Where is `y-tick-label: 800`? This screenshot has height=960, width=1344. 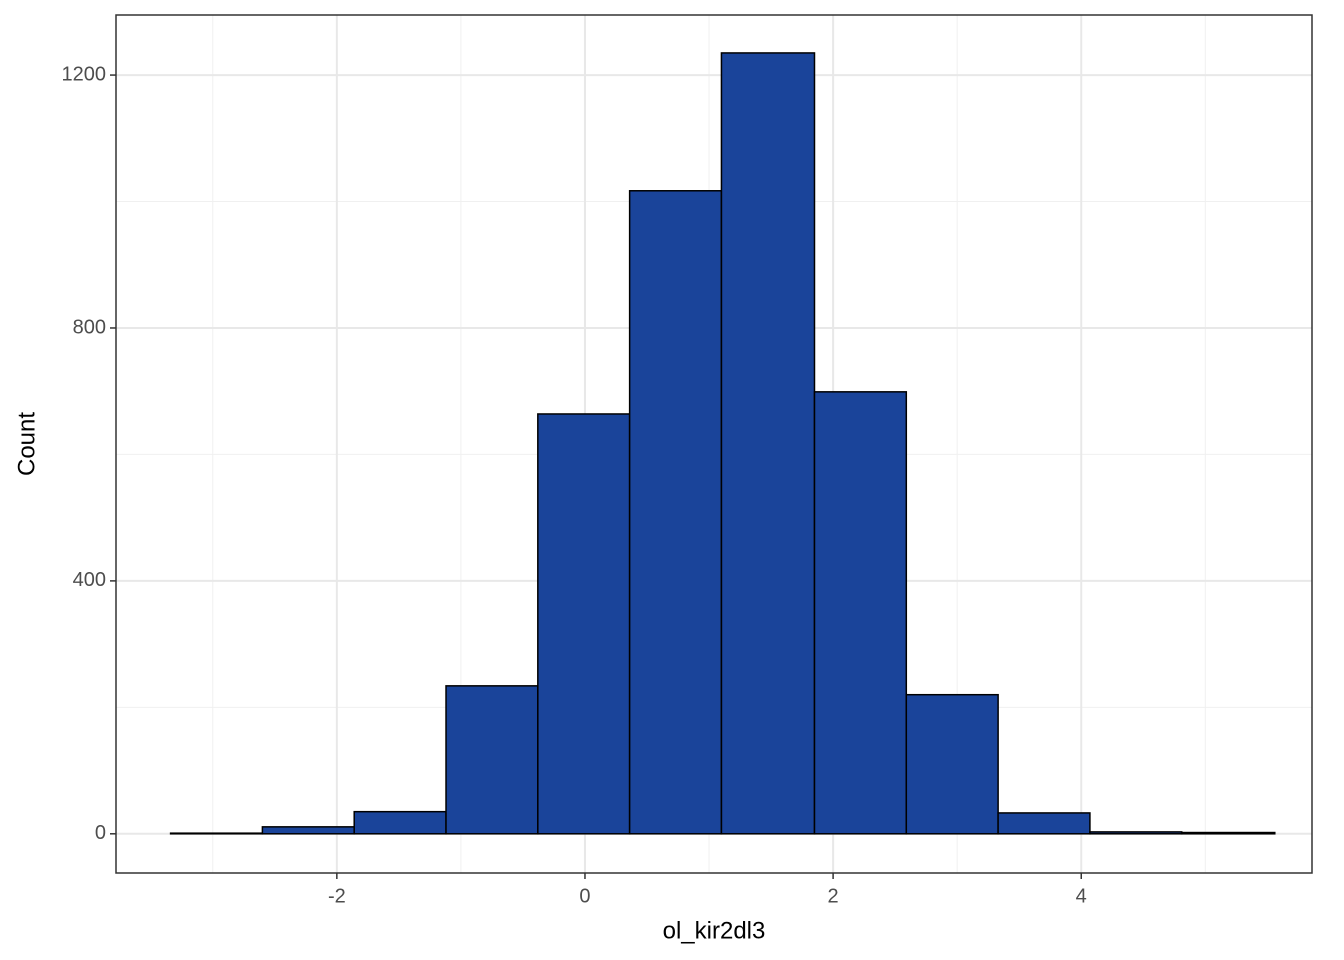 y-tick-label: 800 is located at coordinates (89, 327).